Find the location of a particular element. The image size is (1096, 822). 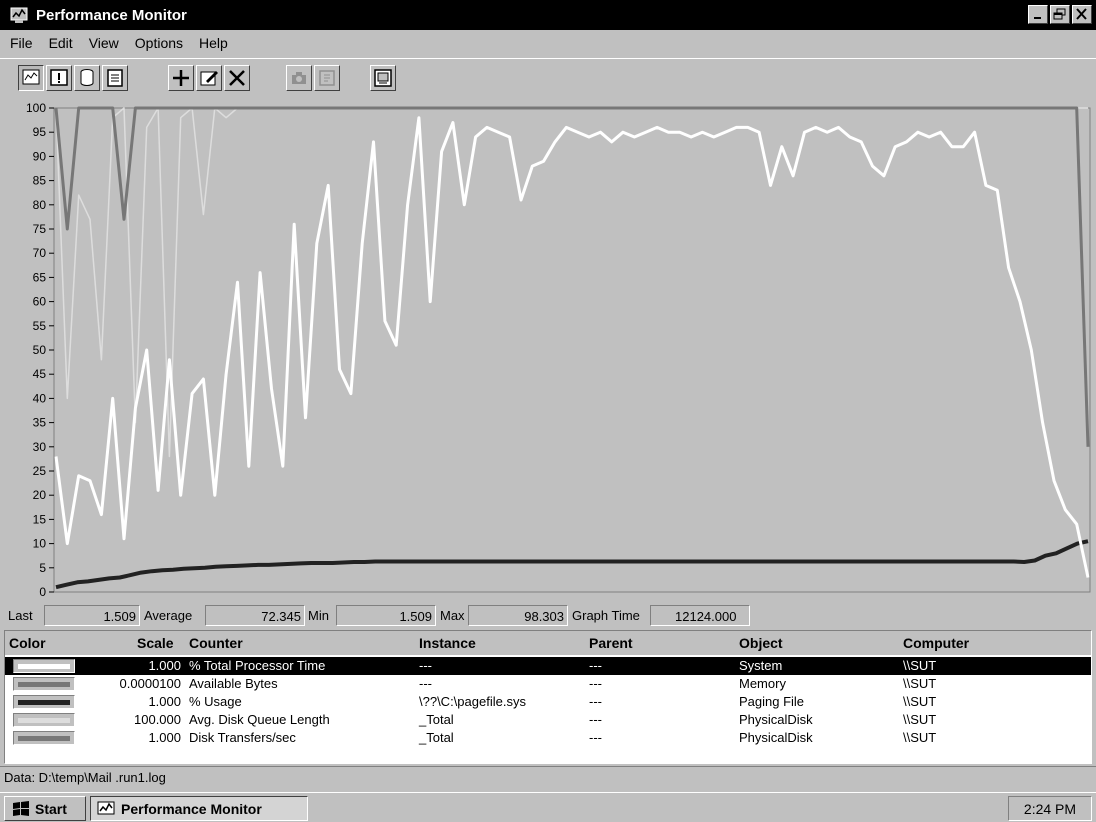

start-button: Start is located at coordinates (45, 808).